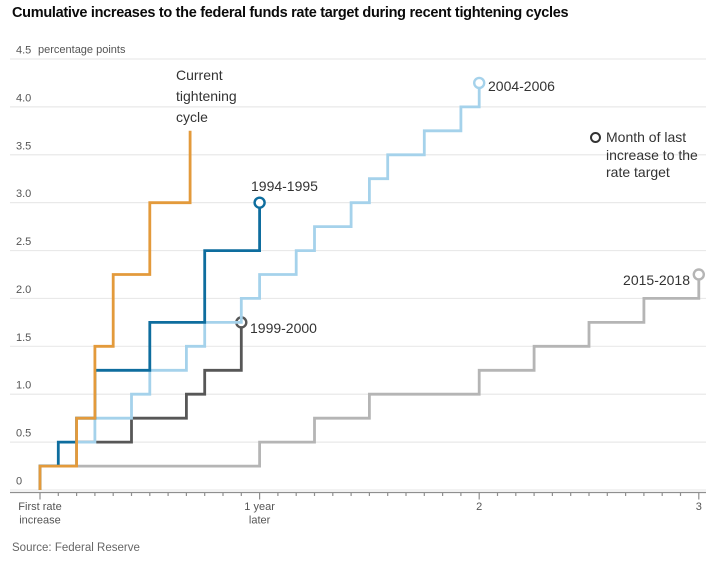  What do you see at coordinates (698, 274) in the screenshot?
I see `end-marker-2015-2018` at bounding box center [698, 274].